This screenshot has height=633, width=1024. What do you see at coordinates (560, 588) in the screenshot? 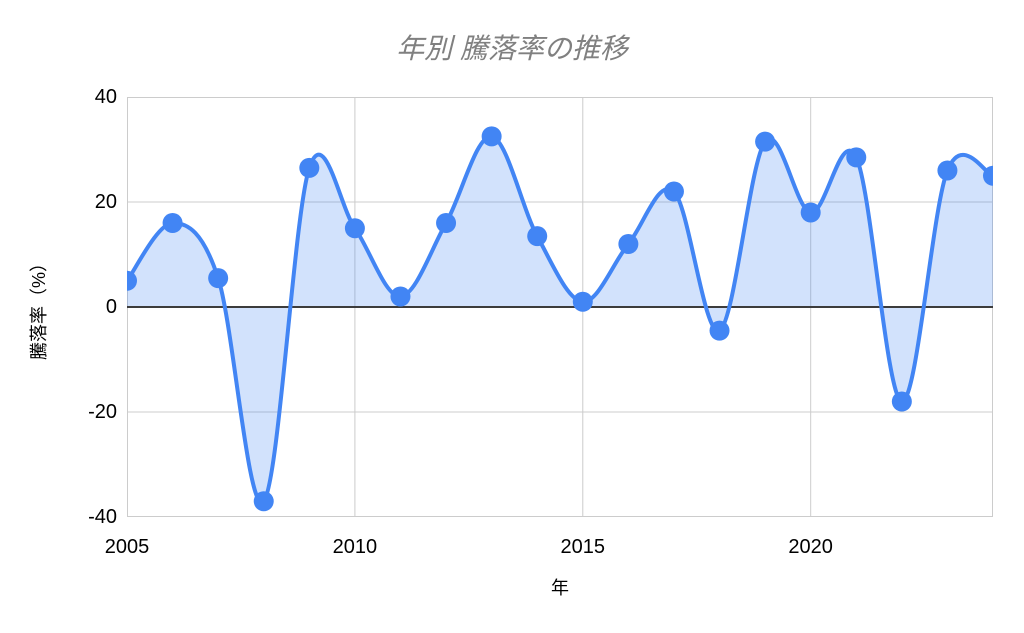
I see `x-axis-title: 年` at bounding box center [560, 588].